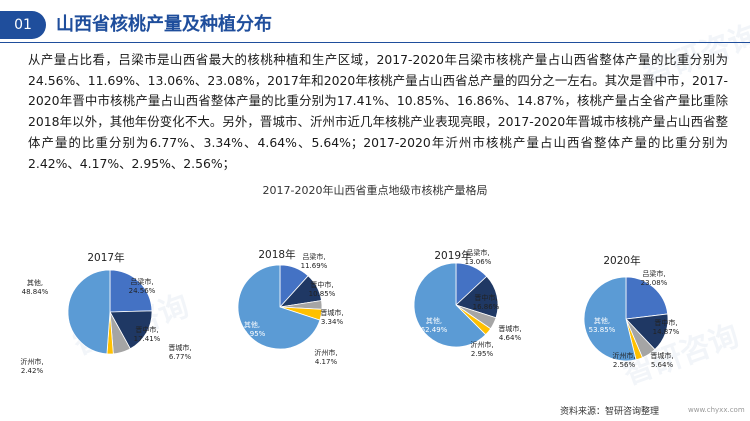  What do you see at coordinates (375, 22) in the screenshot?
I see `header: 01 山西省核桃产量及种植分布` at bounding box center [375, 22].